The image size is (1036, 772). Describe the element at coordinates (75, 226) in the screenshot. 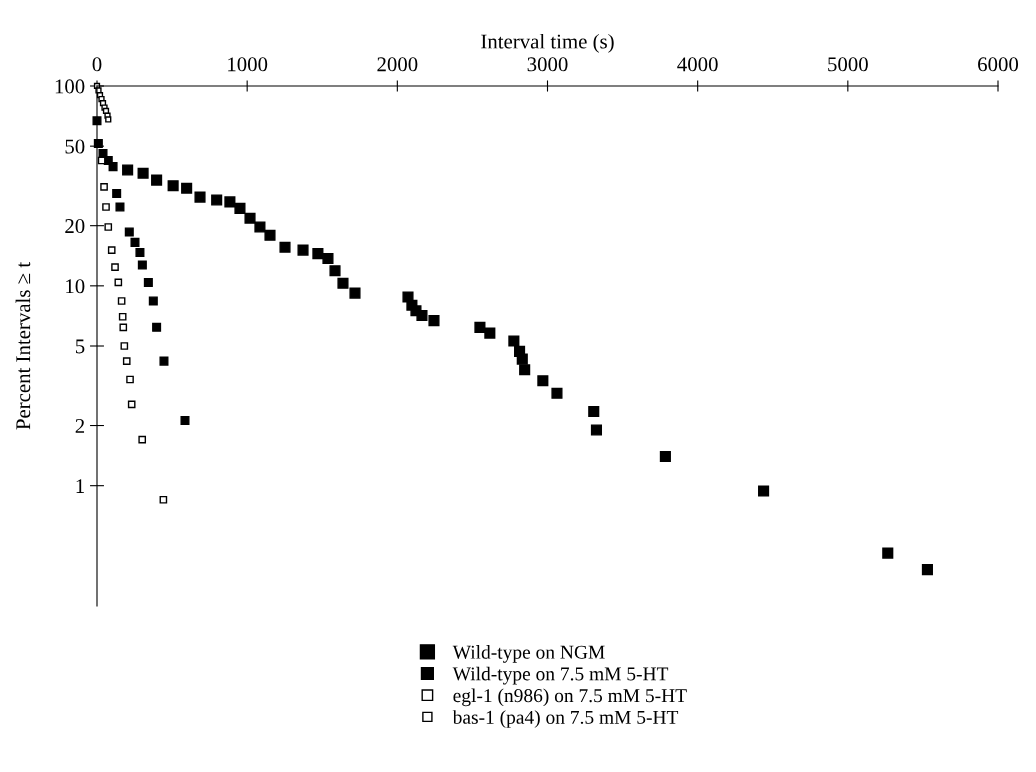

I see `y-tick-label: 20` at that location.